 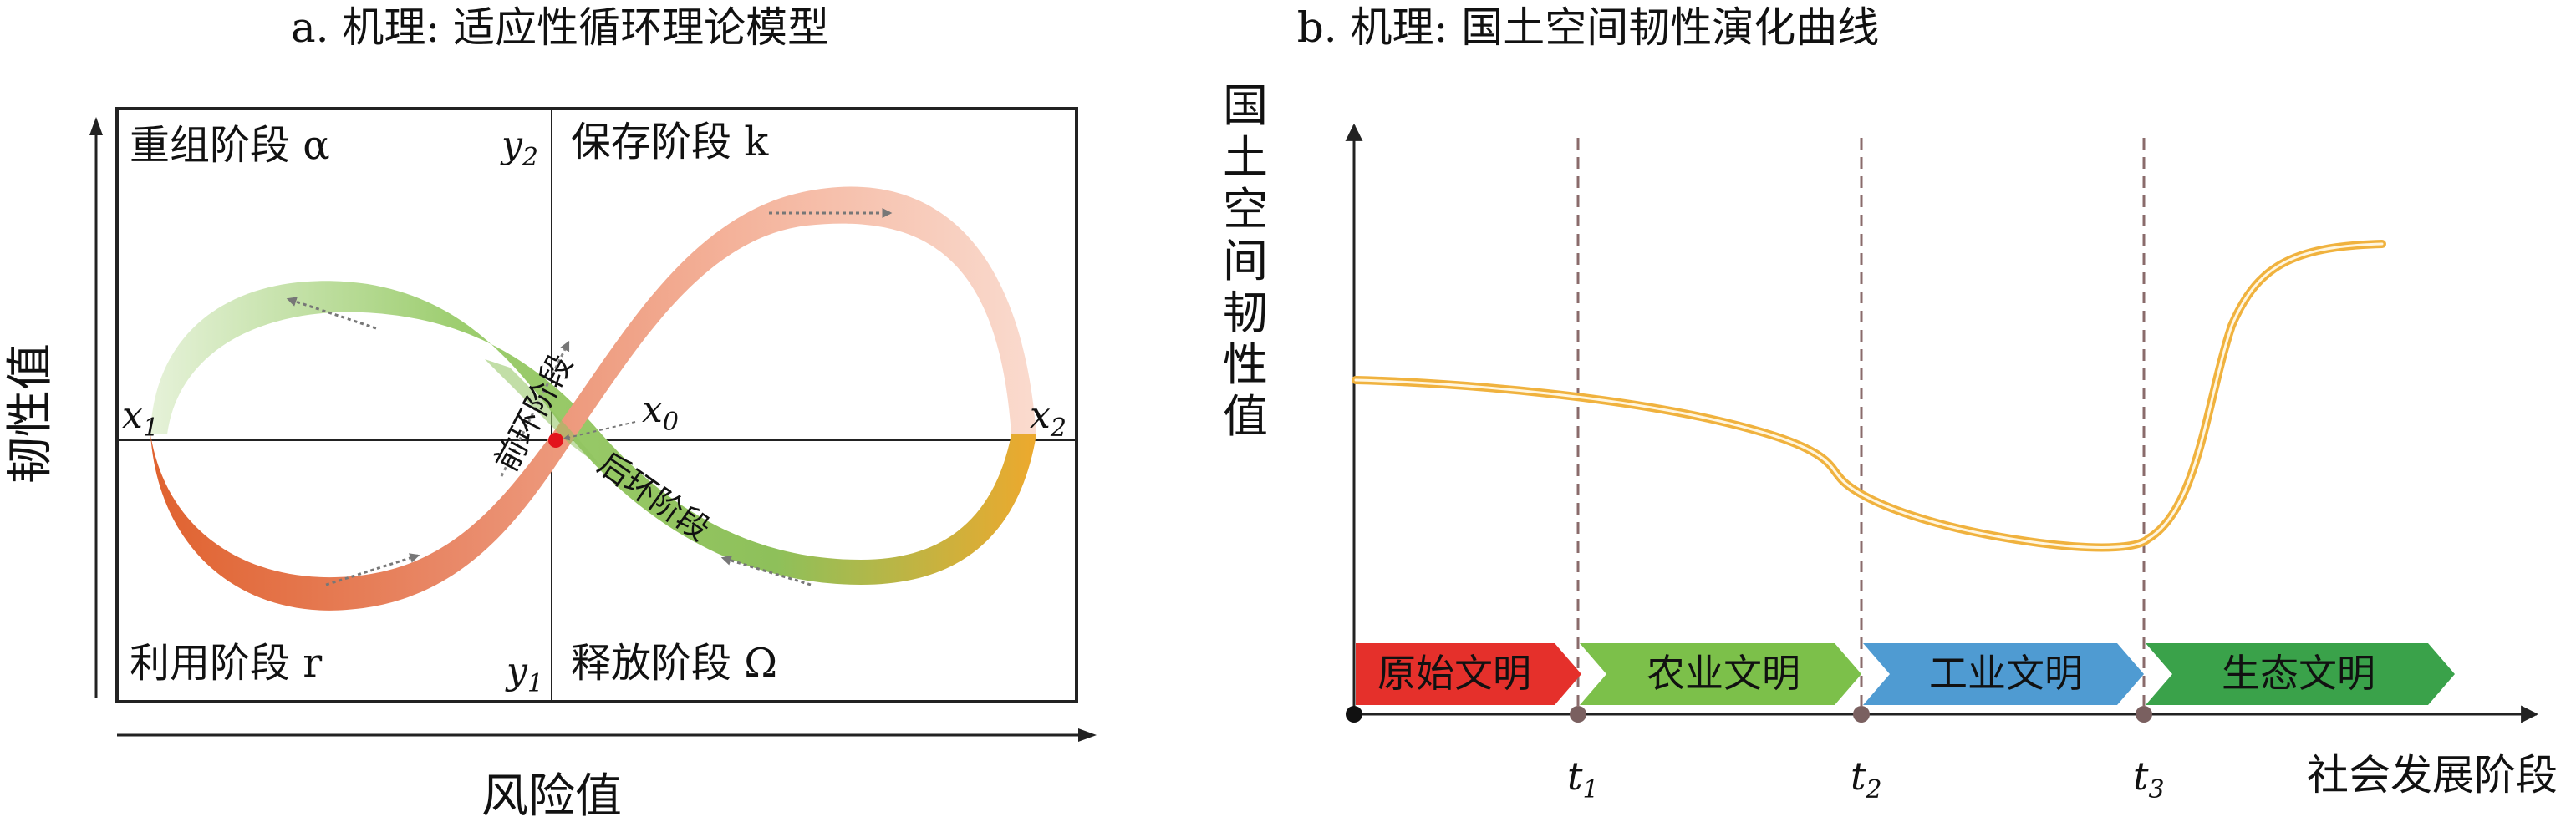 I want to click on arrow-back-bottom, so click(x=766, y=571).